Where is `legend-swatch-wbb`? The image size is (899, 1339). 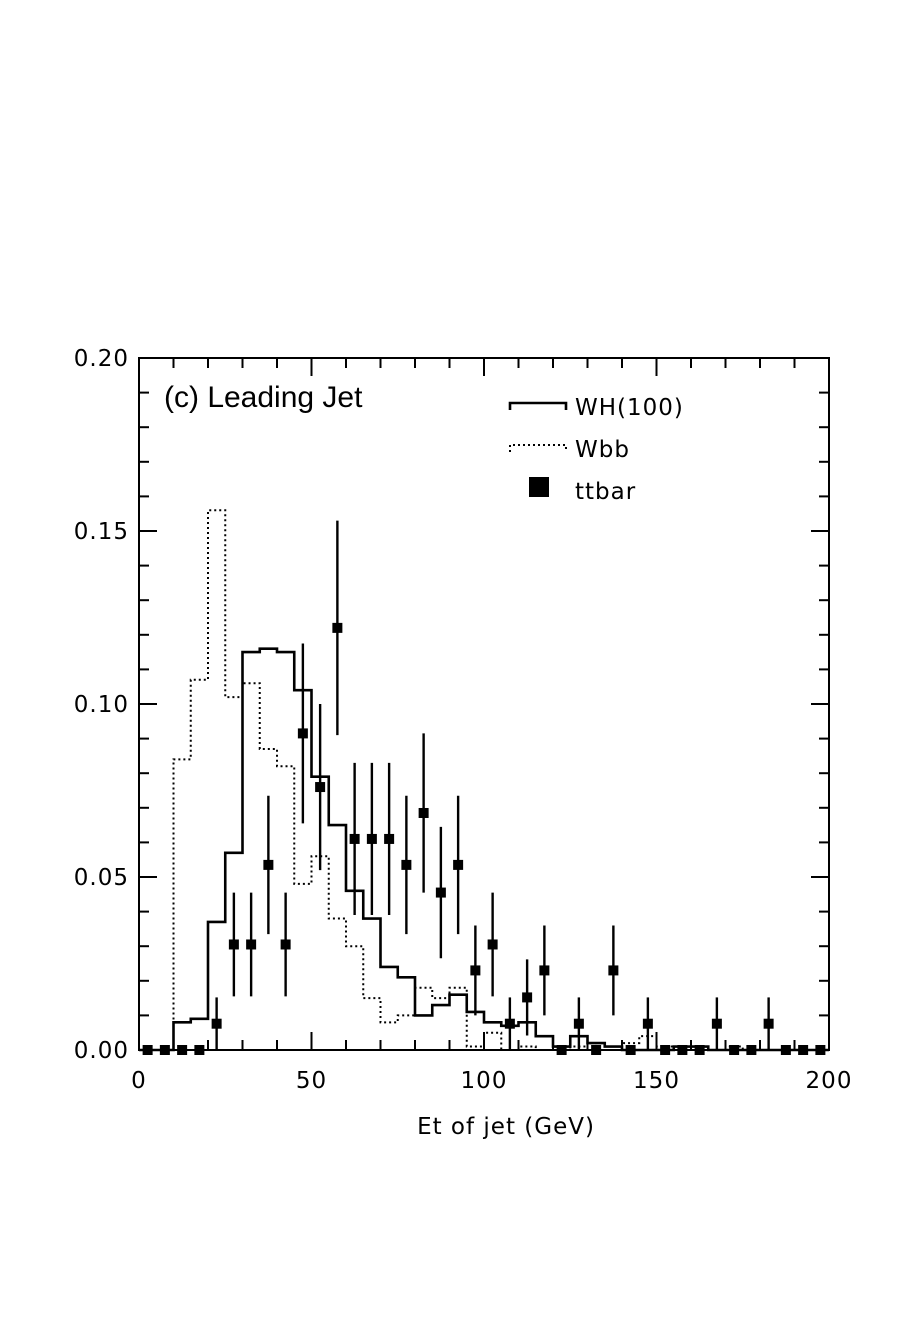
legend-swatch-wbb is located at coordinates (538, 448).